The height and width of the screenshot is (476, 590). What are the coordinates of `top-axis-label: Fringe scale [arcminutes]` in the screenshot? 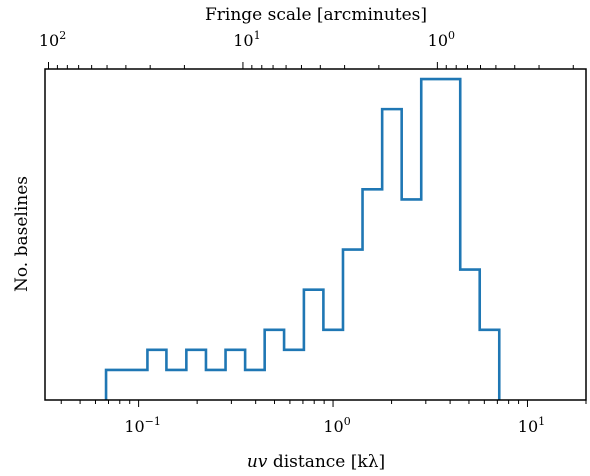 It's located at (316, 15).